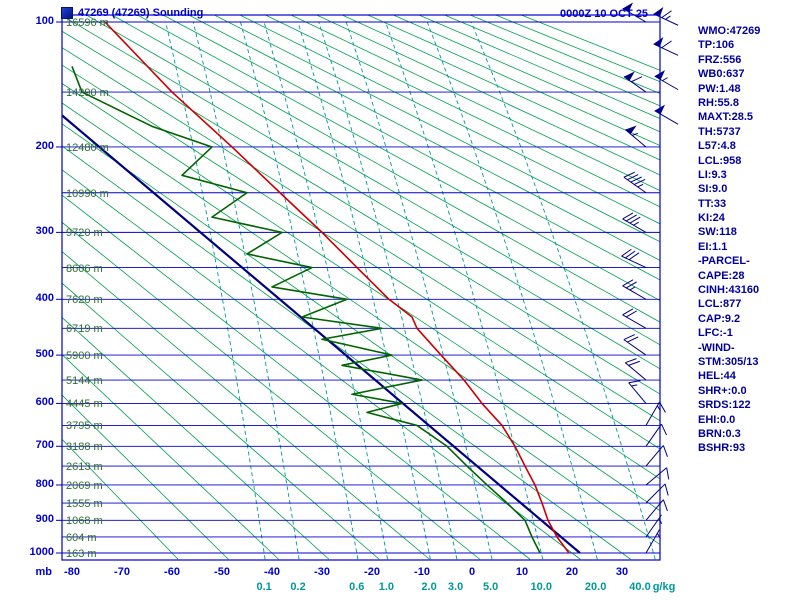 Image resolution: width=800 pixels, height=600 pixels. Describe the element at coordinates (67, 13) in the screenshot. I see `app-icon` at that location.